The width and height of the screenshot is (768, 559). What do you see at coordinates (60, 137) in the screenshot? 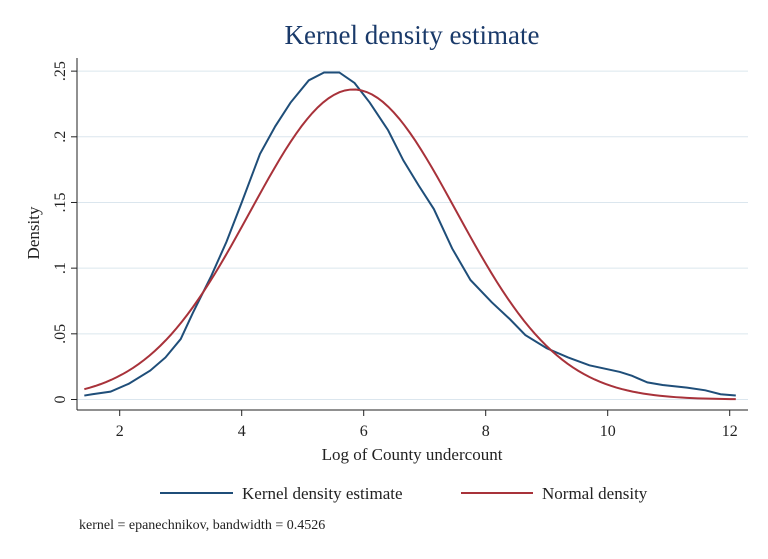
I see `y-tick-label: .2` at bounding box center [60, 137].